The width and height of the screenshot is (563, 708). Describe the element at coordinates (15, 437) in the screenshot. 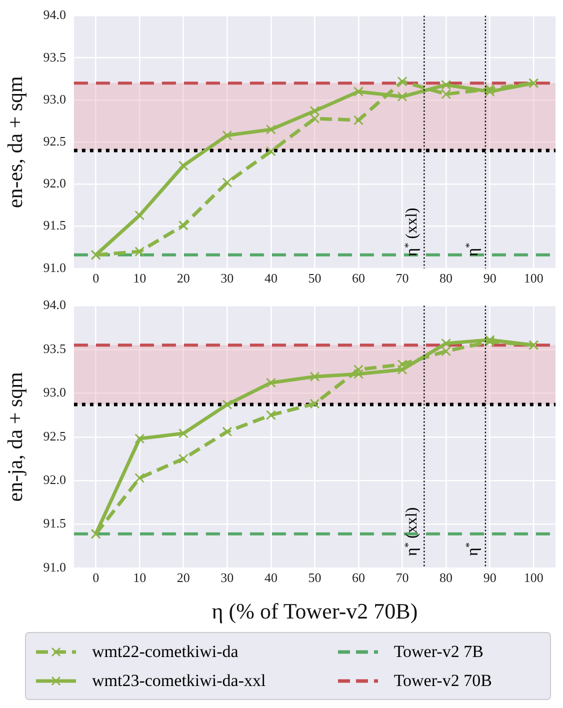

I see `y-axis-title: en-ja, da + sqm` at that location.